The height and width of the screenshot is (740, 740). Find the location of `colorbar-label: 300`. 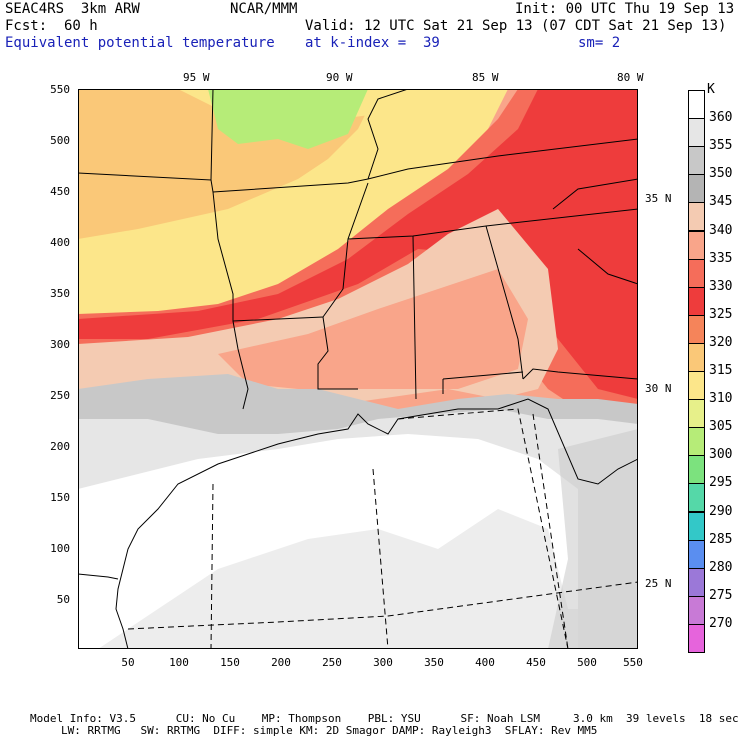

colorbar-label: 300 is located at coordinates (721, 455).